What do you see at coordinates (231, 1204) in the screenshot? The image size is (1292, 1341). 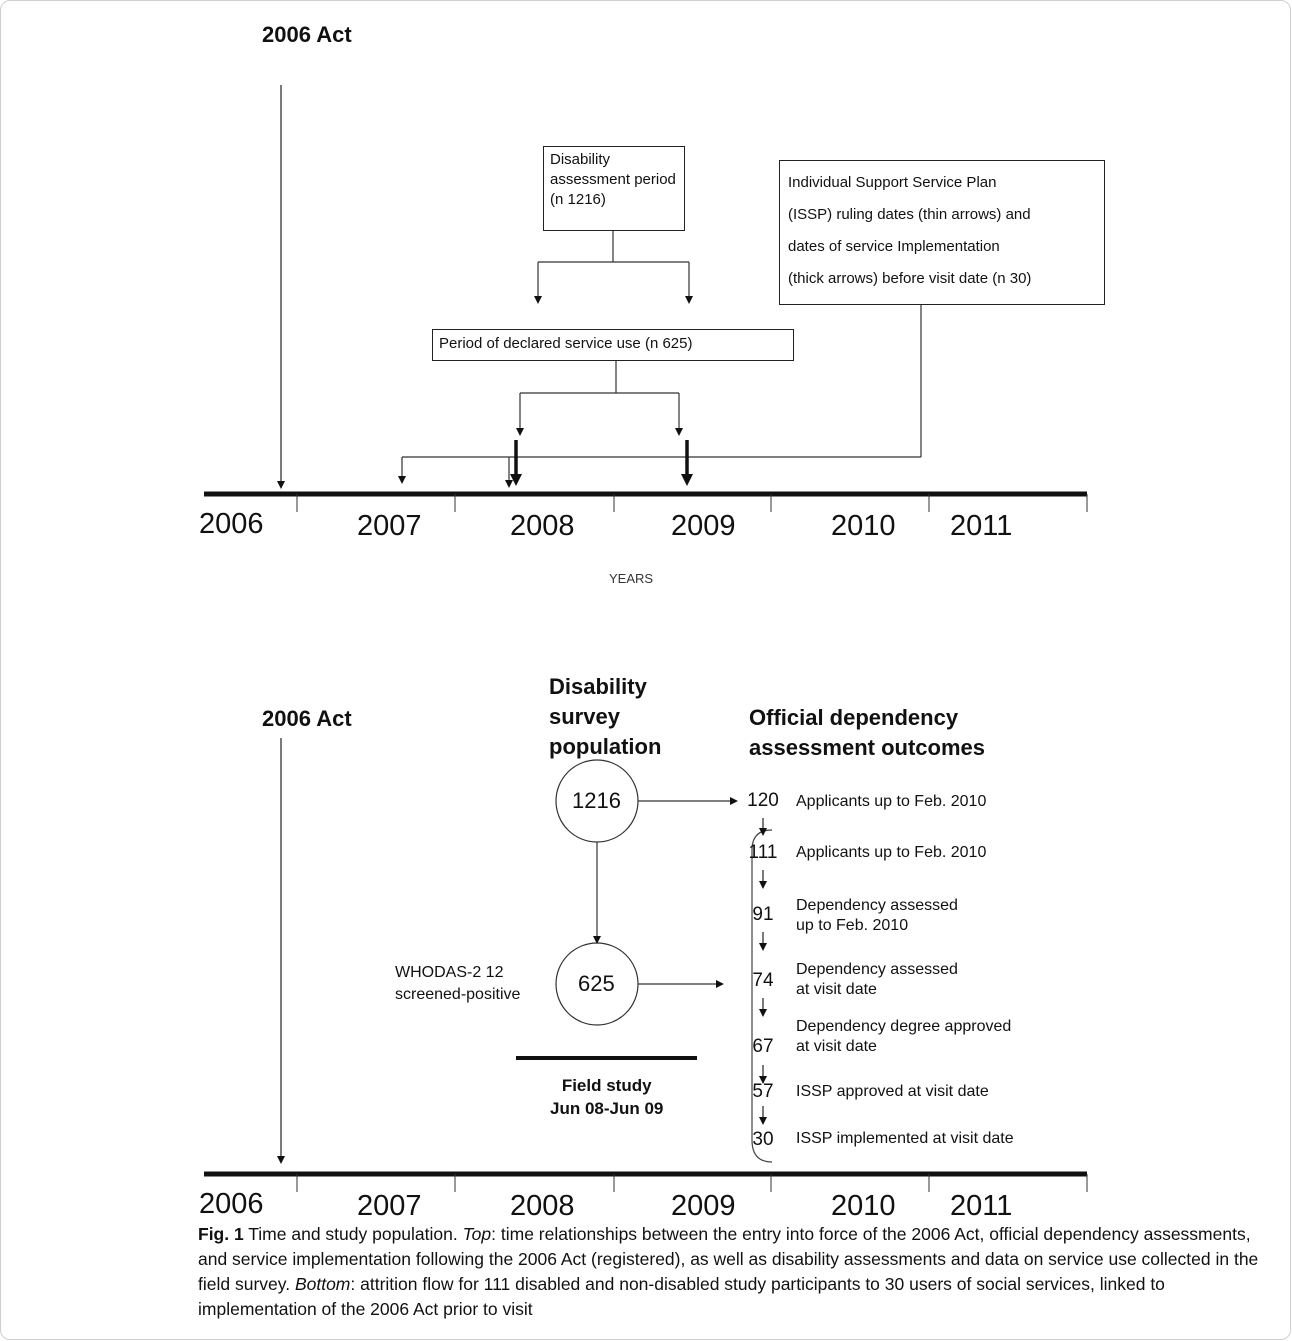 I see `bottom-year-2006: 2006` at bounding box center [231, 1204].